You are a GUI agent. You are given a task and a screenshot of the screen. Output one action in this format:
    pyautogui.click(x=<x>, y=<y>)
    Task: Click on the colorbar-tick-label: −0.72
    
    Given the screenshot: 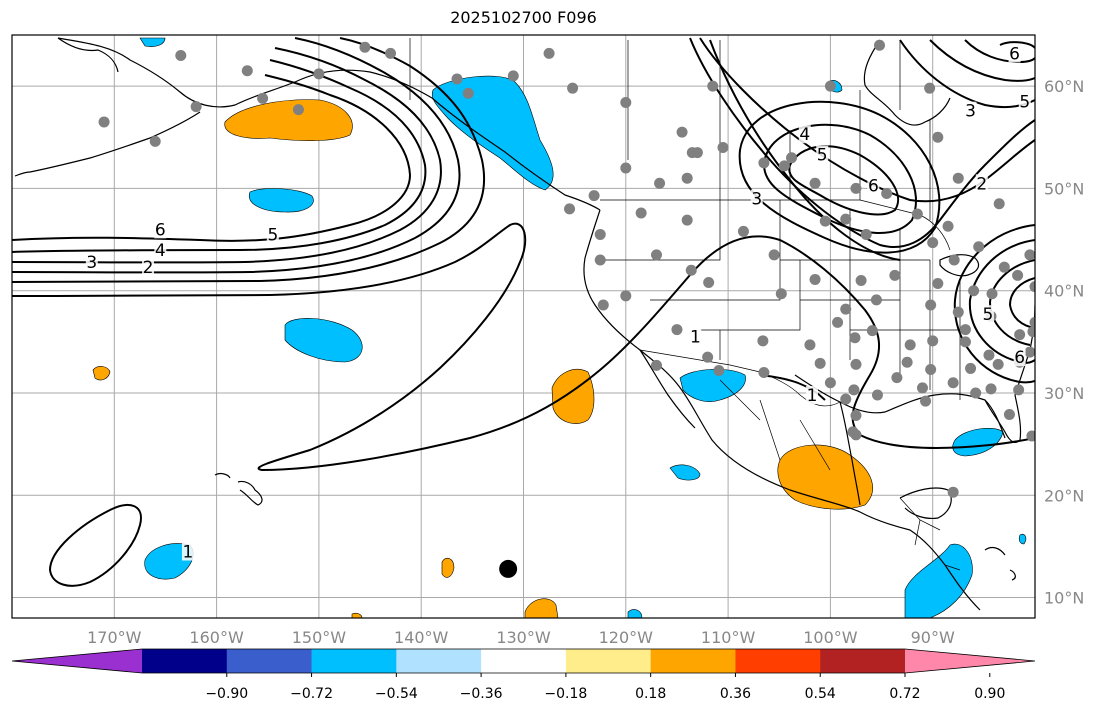 What is the action you would take?
    pyautogui.click(x=311, y=694)
    